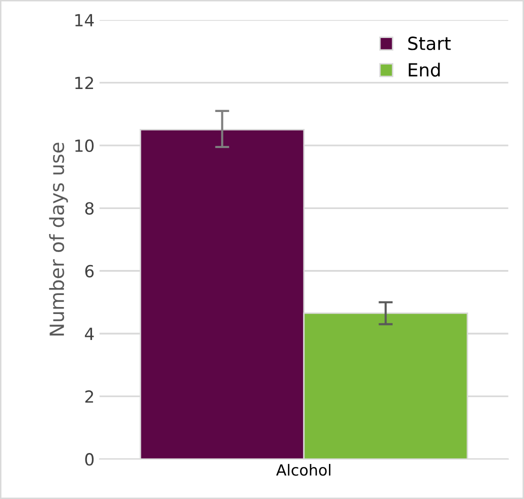 This screenshot has height=499, width=524. Describe the element at coordinates (89, 396) in the screenshot. I see `y-tick-label: 2` at that location.